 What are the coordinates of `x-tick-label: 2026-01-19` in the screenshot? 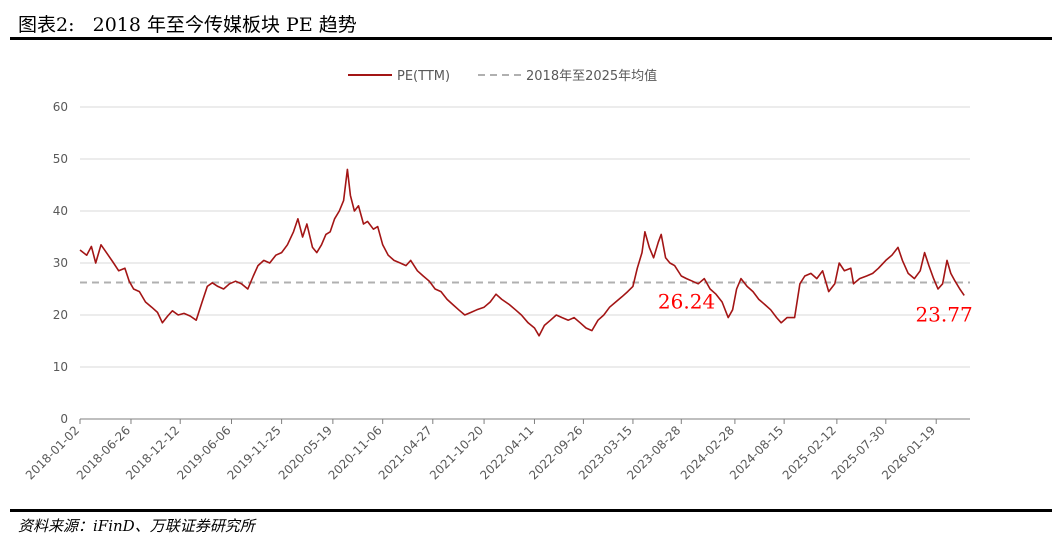 It's located at (908, 452).